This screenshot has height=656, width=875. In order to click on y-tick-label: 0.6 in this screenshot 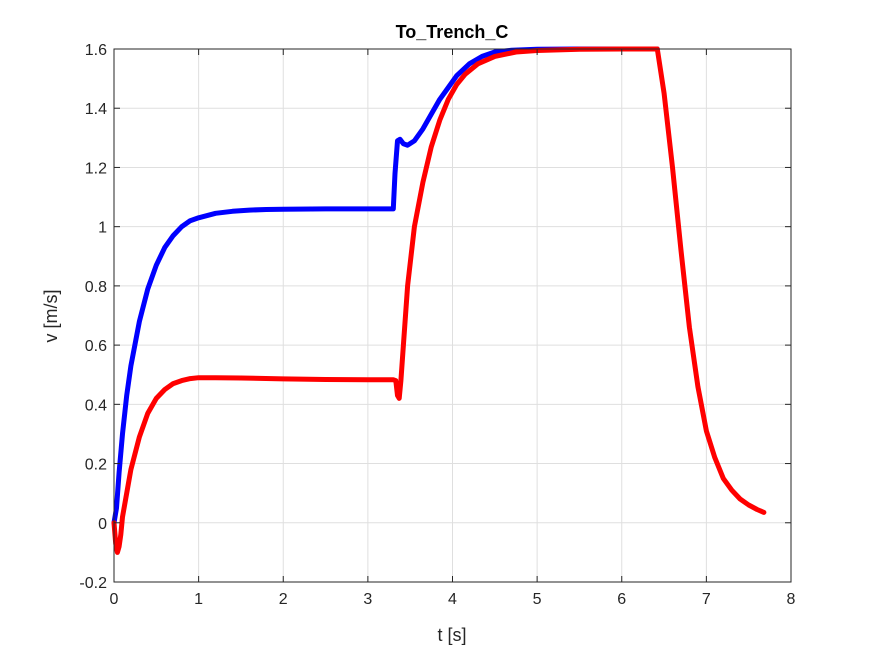, I will do `click(96, 346)`.